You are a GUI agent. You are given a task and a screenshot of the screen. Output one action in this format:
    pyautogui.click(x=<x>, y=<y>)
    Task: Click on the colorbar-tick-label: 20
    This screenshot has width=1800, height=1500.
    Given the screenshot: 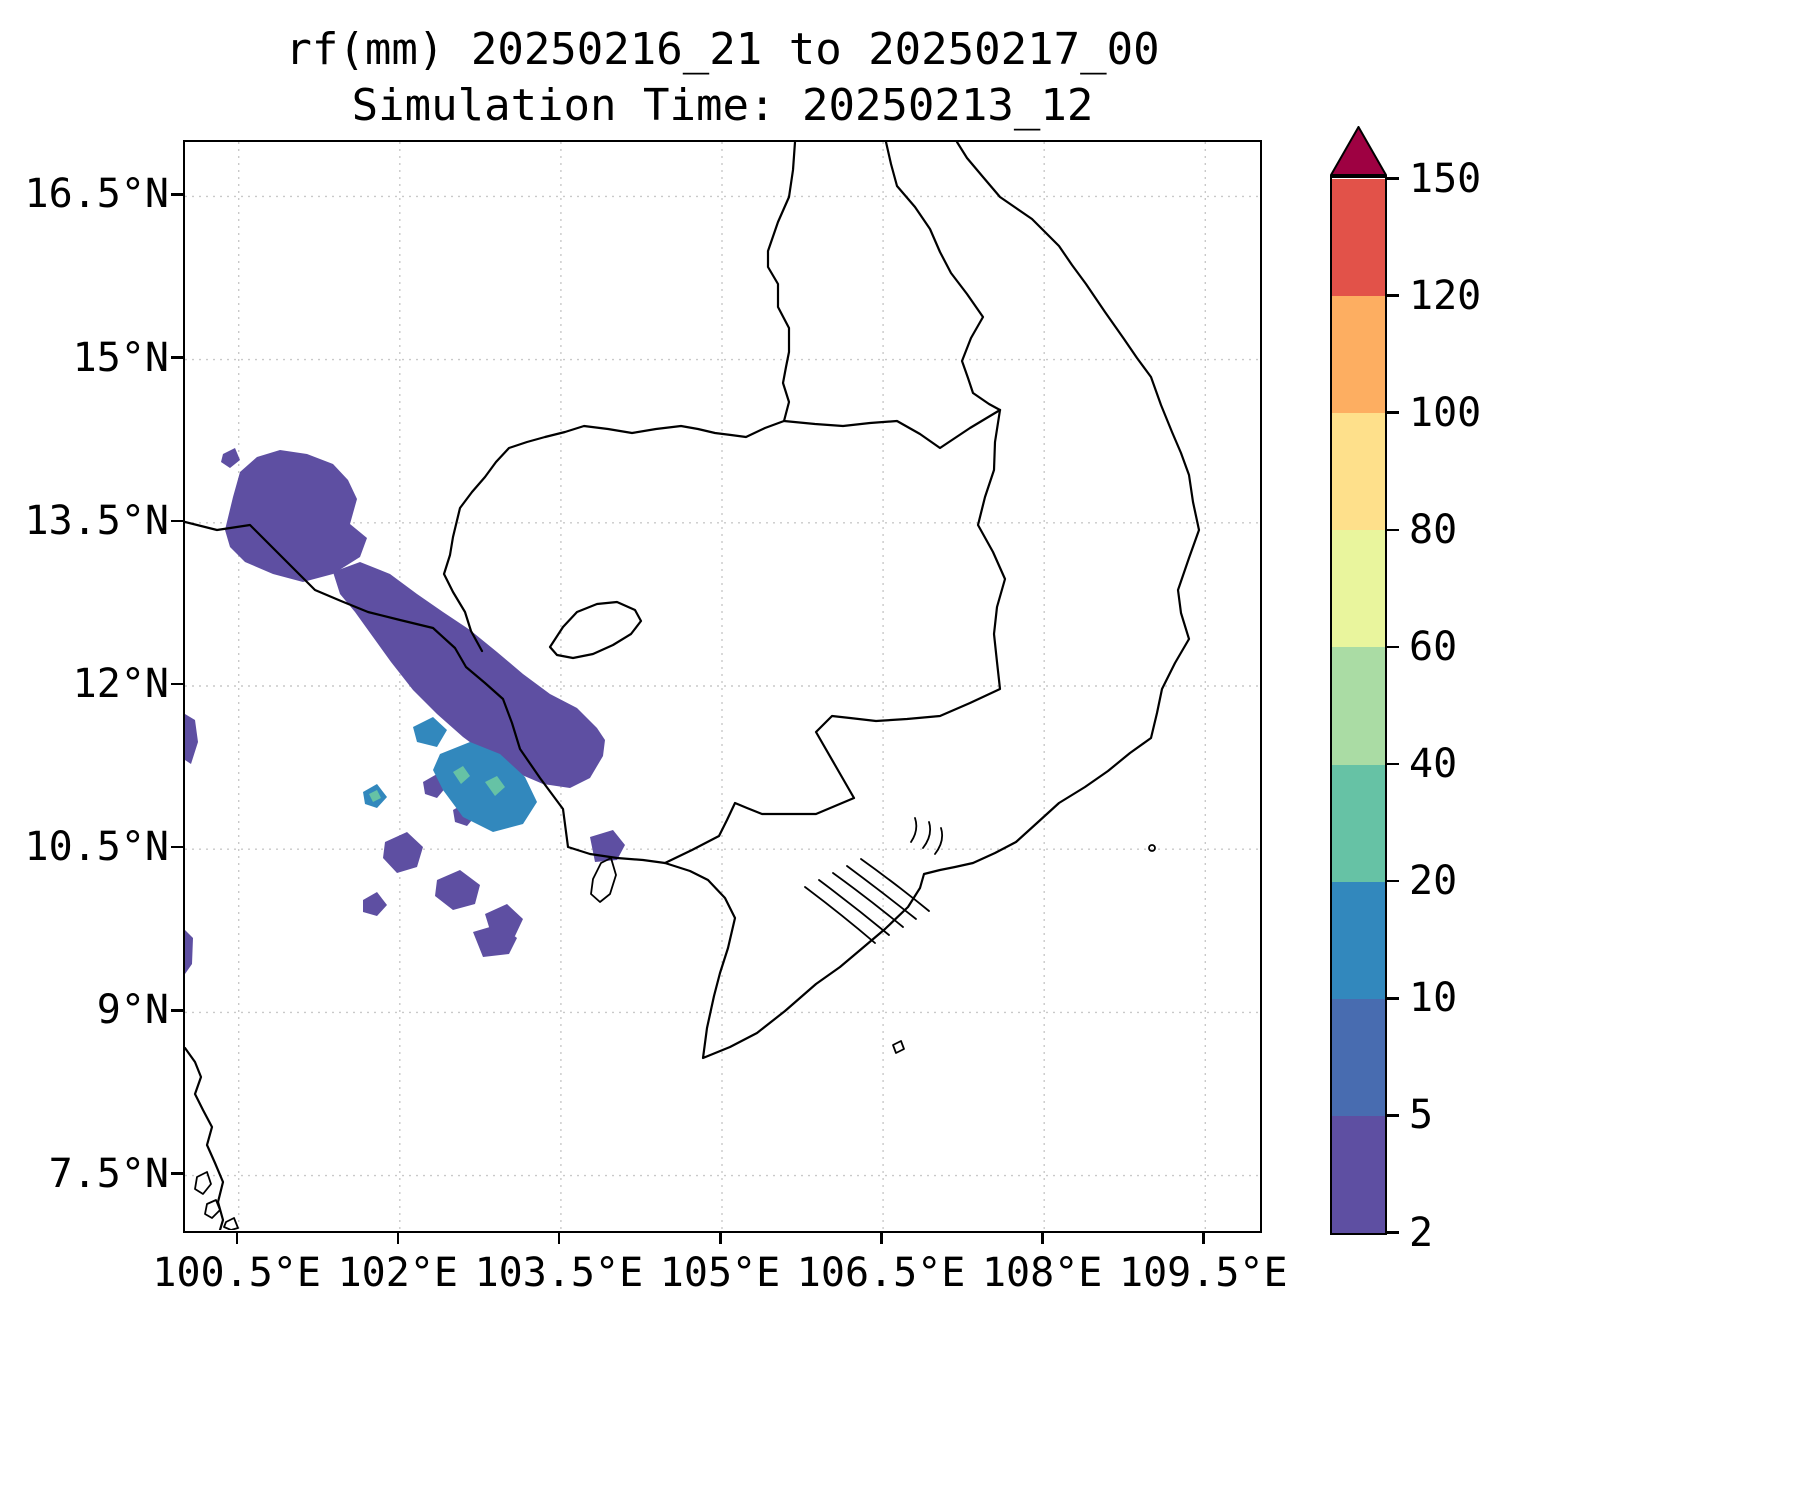 What is the action you would take?
    pyautogui.click(x=1433, y=881)
    